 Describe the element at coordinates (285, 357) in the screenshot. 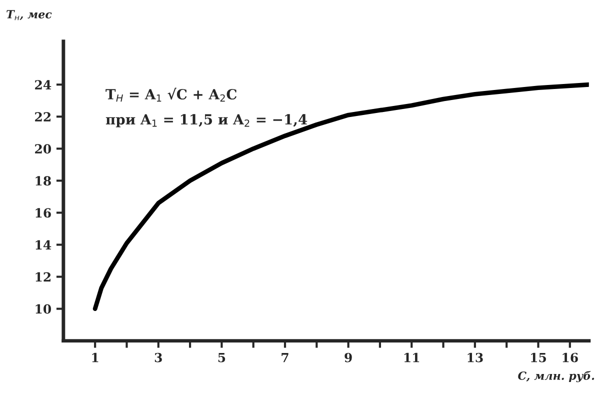

I see `x-tick-label: 7` at that location.